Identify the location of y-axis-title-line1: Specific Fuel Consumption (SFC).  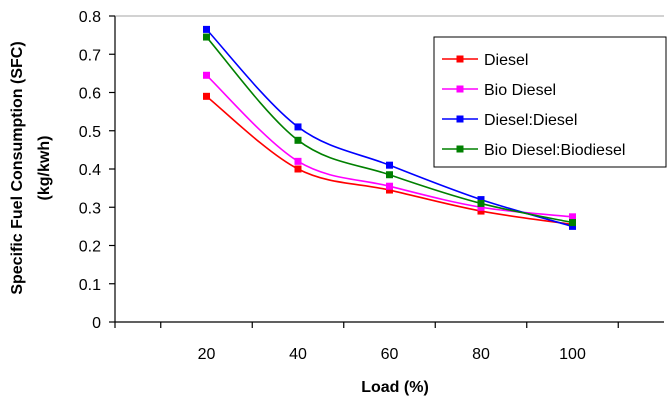
(17, 167).